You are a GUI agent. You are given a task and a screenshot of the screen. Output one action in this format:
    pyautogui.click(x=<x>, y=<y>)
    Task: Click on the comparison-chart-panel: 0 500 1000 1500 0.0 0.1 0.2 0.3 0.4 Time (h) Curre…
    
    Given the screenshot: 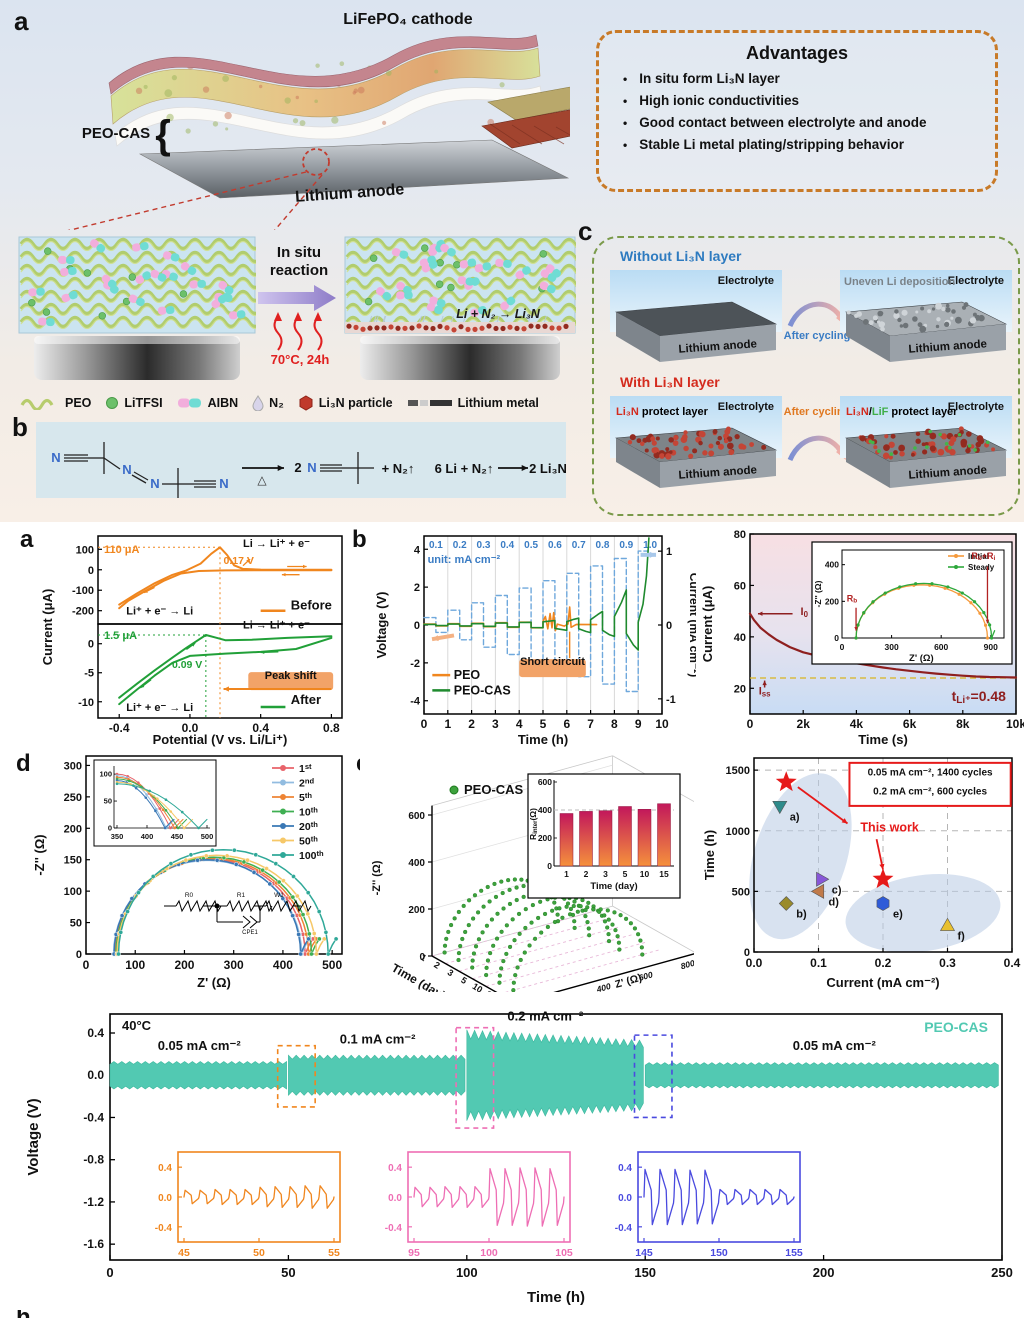 What is the action you would take?
    pyautogui.click(x=861, y=870)
    